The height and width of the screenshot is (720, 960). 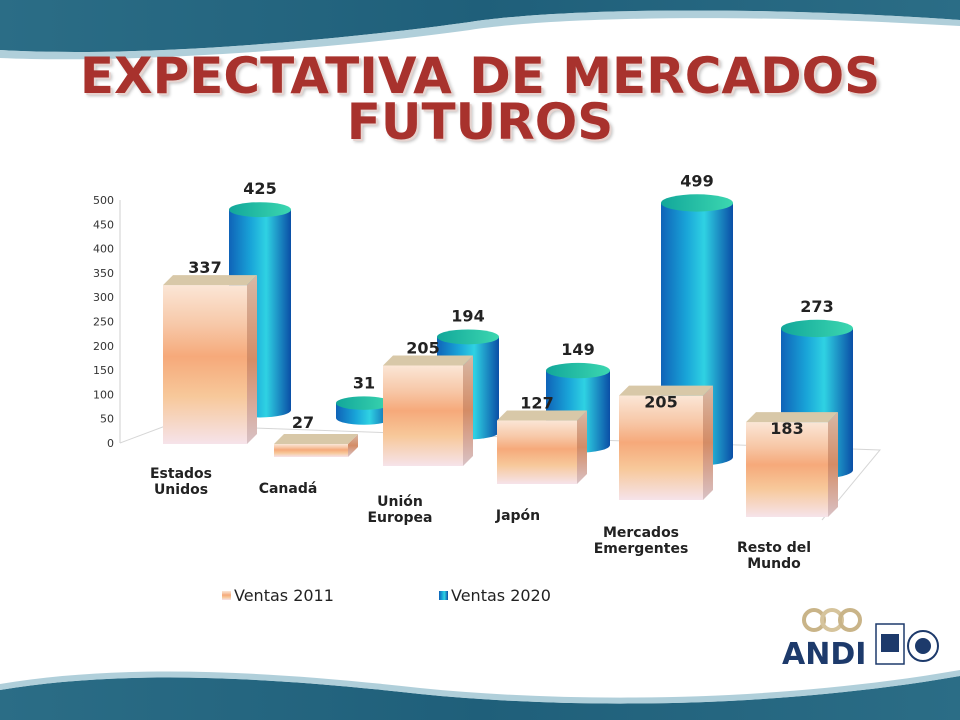 What do you see at coordinates (774, 556) in the screenshot?
I see `category-label: Resto del Mundo` at bounding box center [774, 556].